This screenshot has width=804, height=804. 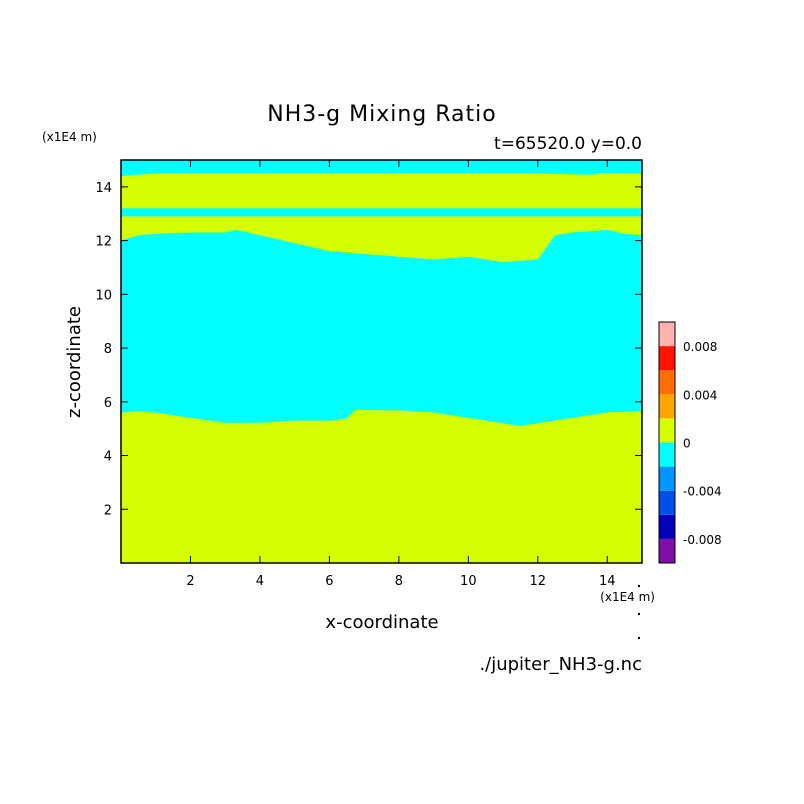 I want to click on x-tick-label: 2, so click(x=190, y=581).